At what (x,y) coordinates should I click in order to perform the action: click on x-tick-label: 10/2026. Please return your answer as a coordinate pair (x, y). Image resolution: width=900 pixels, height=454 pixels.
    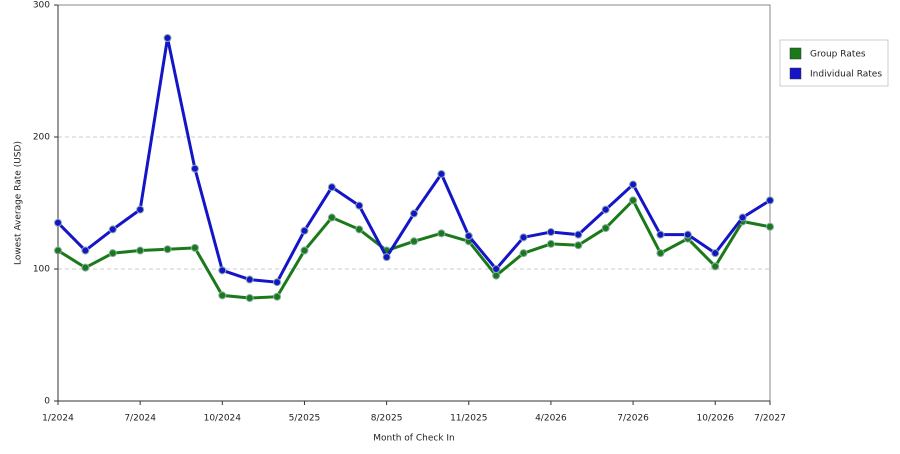
    Looking at the image, I should click on (716, 419).